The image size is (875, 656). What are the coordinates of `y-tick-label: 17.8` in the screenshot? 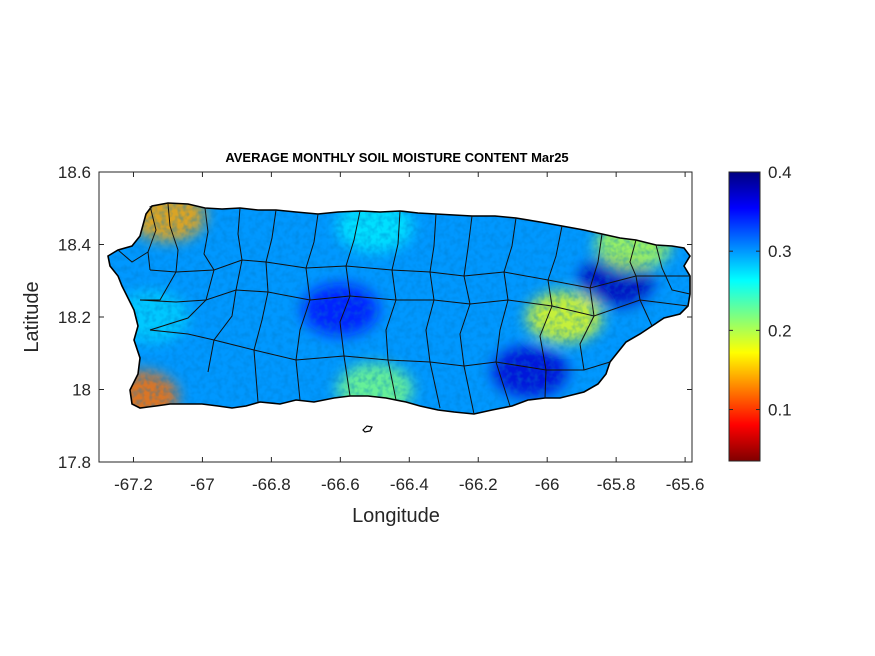 It's located at (74, 462).